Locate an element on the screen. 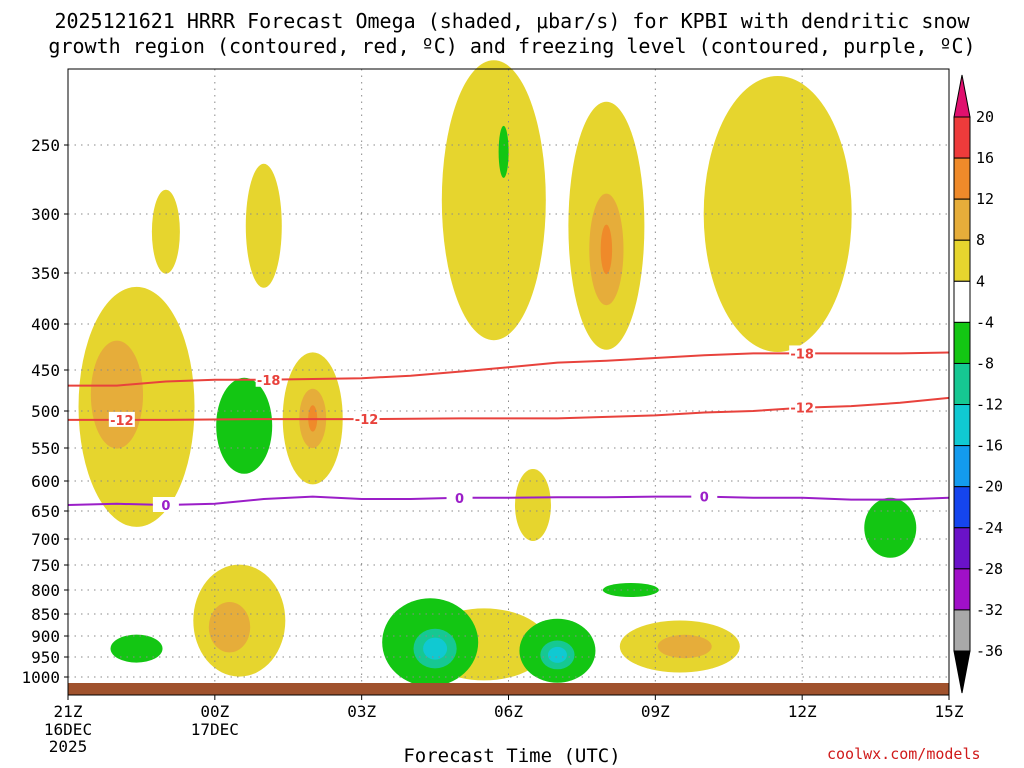 This screenshot has height=768, width=1024. contour-label--12C-1: -12 is located at coordinates (367, 420).